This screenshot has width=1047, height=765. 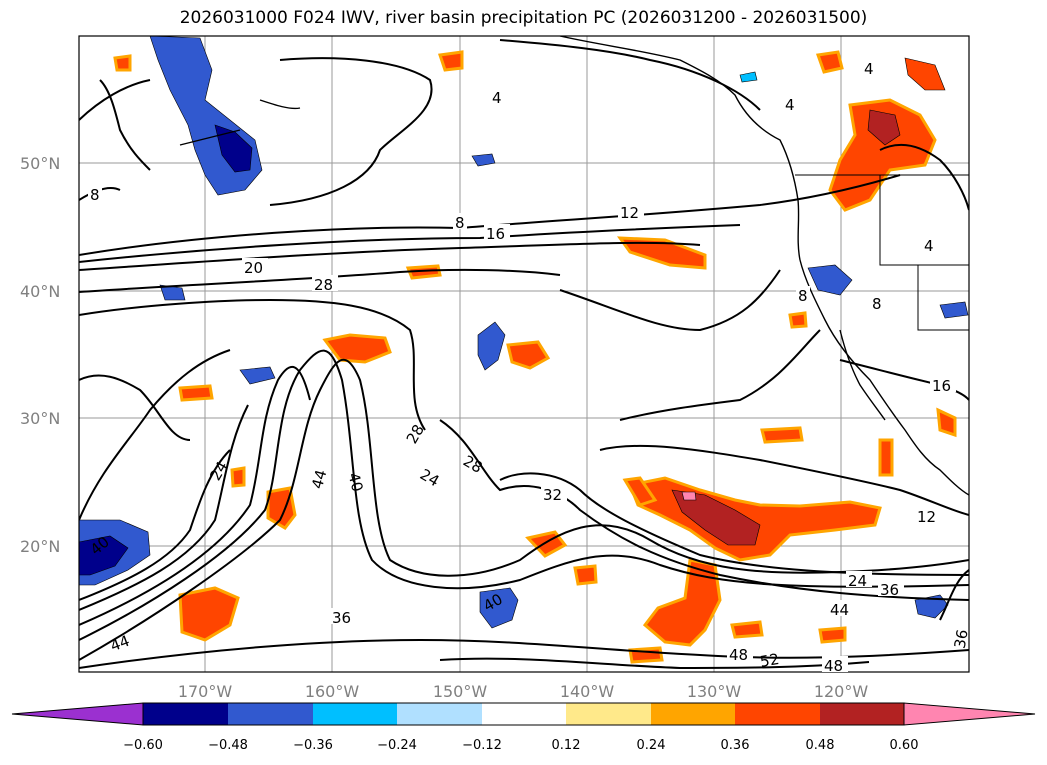 What do you see at coordinates (714, 691) in the screenshot?
I see `lon-label-130w: 130°W` at bounding box center [714, 691].